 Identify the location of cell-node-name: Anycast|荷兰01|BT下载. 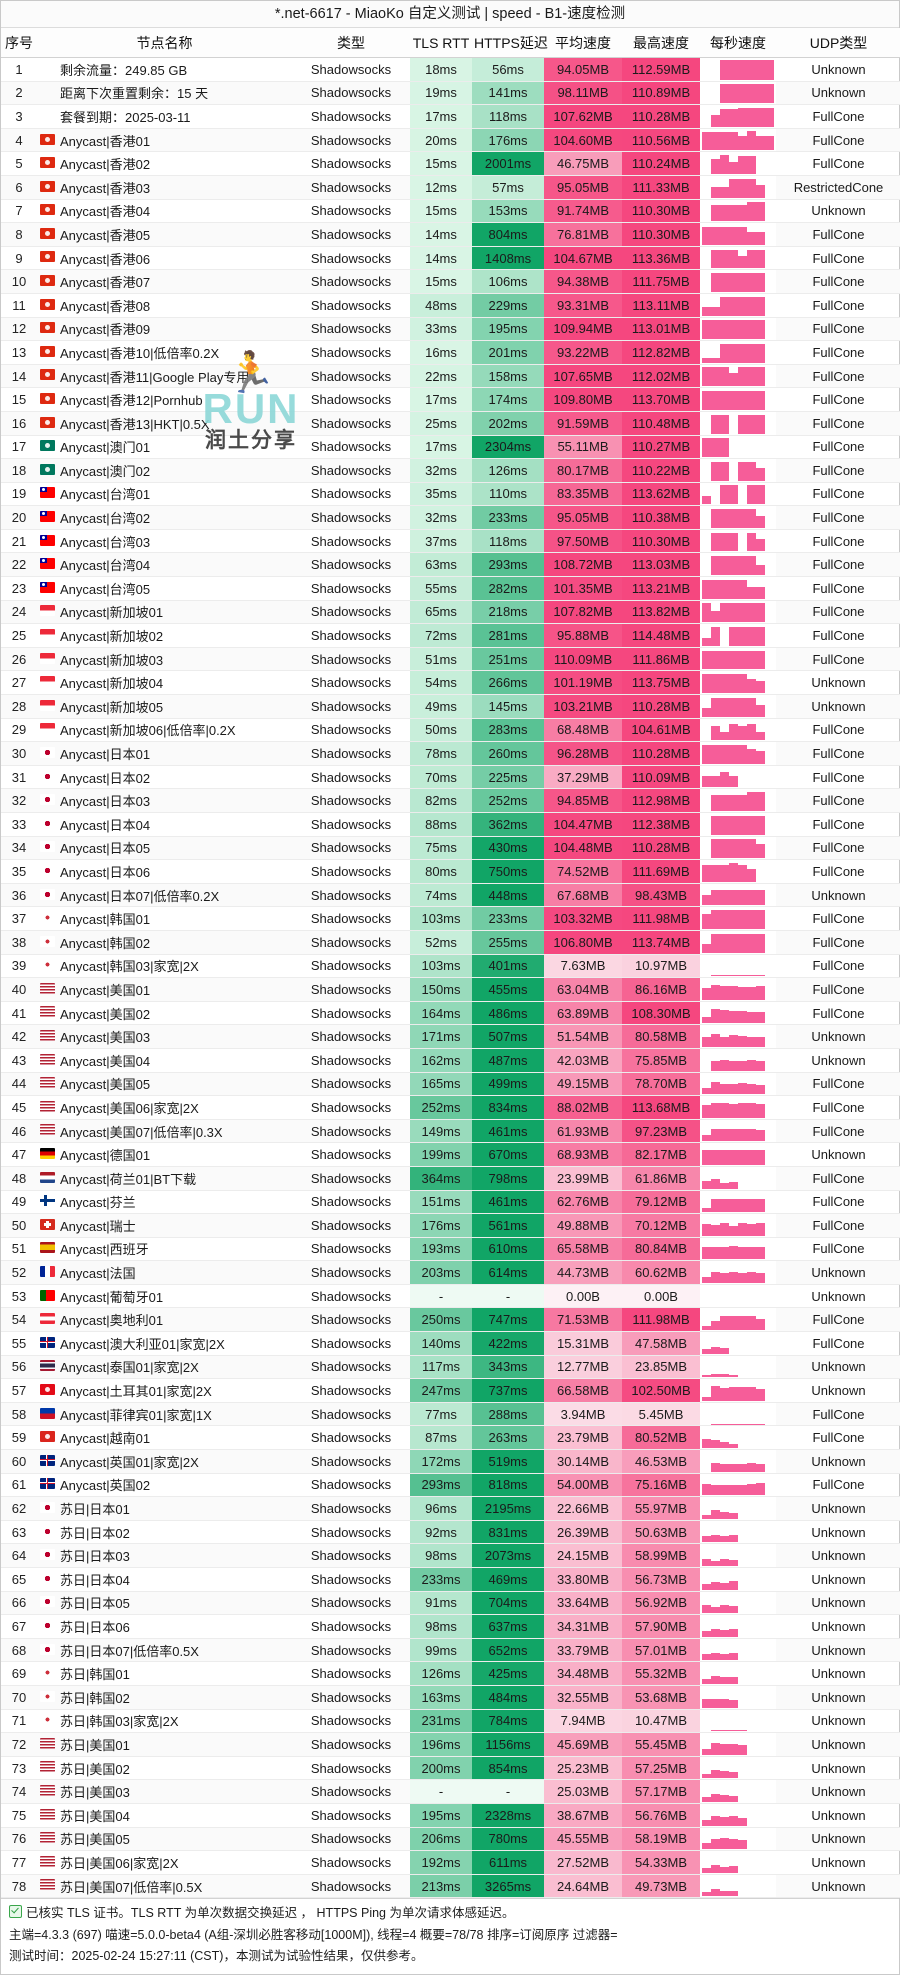
(164, 1178).